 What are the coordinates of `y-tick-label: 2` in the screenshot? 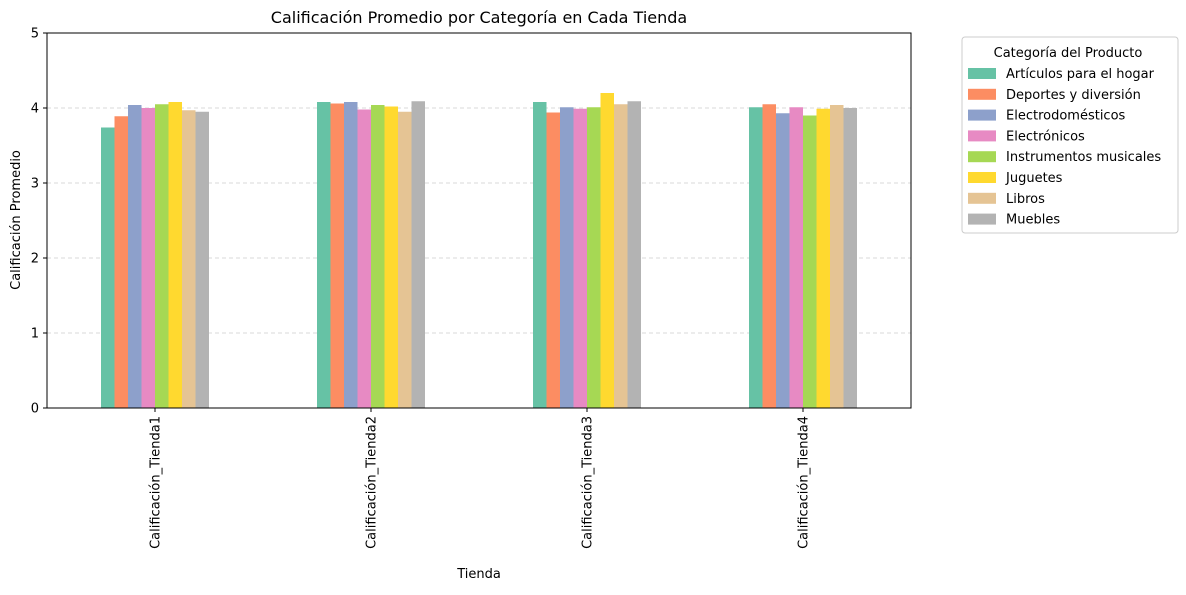 It's located at (35, 259).